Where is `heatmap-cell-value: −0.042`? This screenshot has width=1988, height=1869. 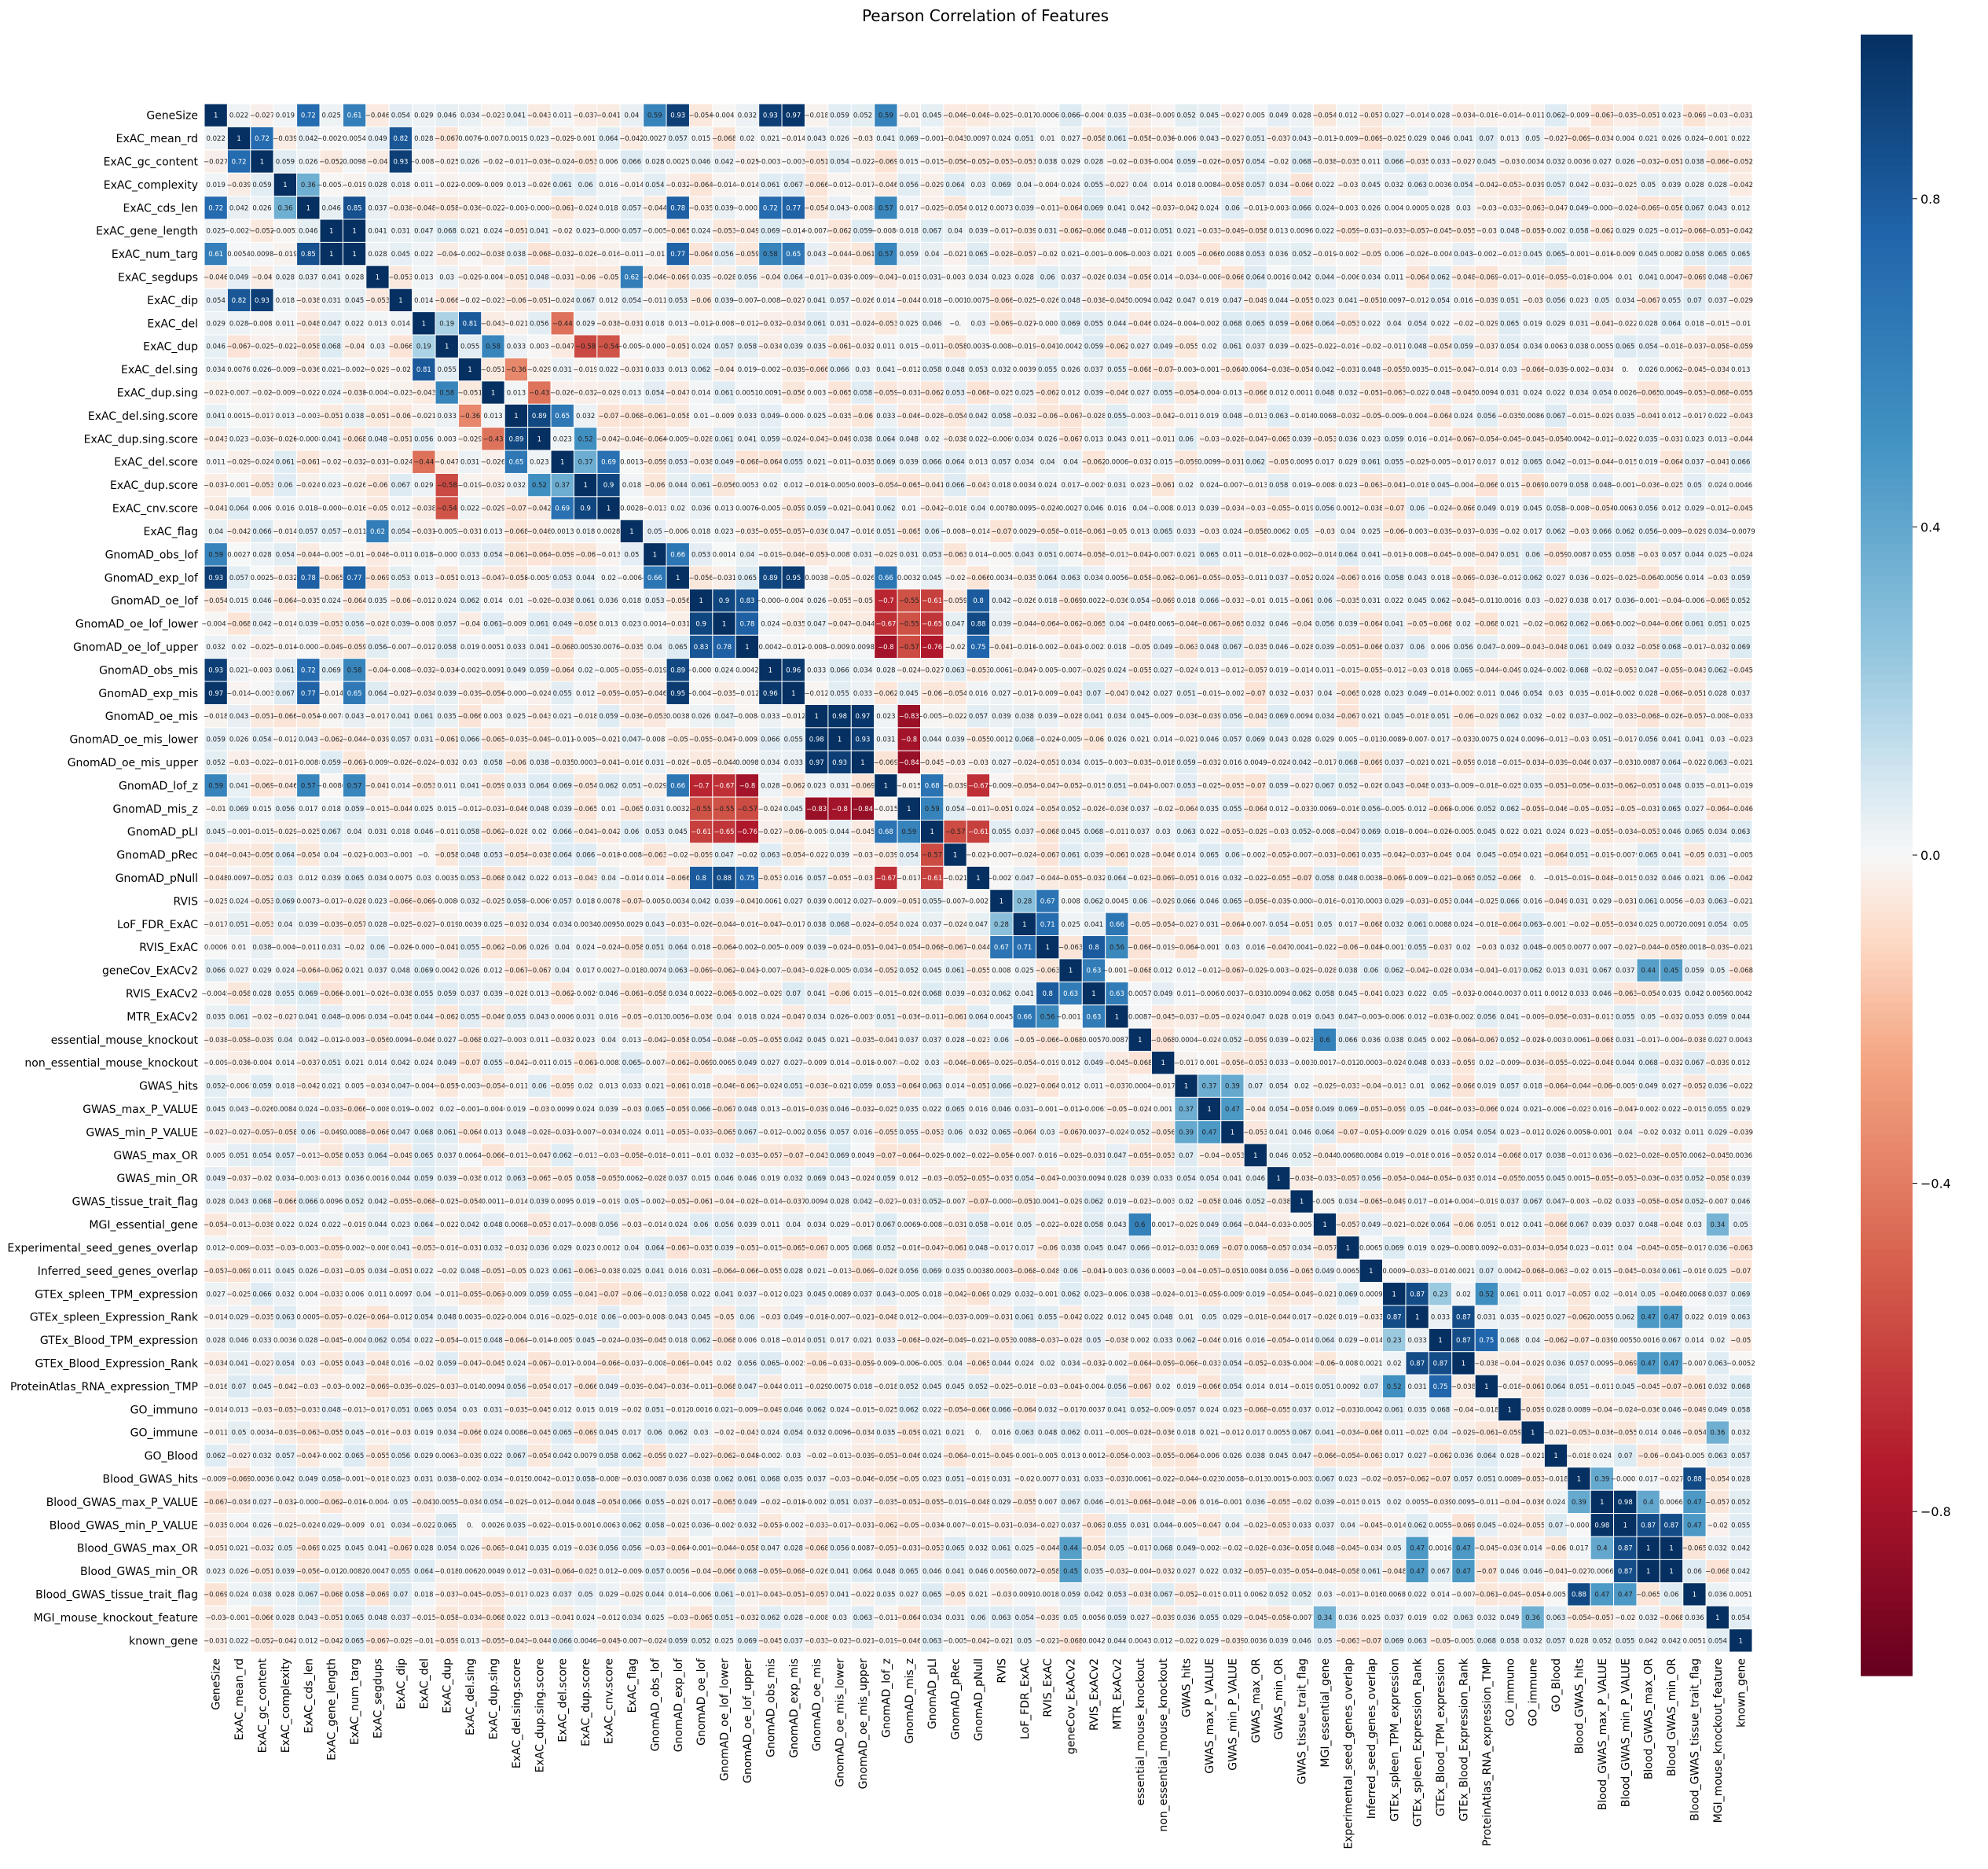 heatmap-cell-value: −0.042 is located at coordinates (931, 509).